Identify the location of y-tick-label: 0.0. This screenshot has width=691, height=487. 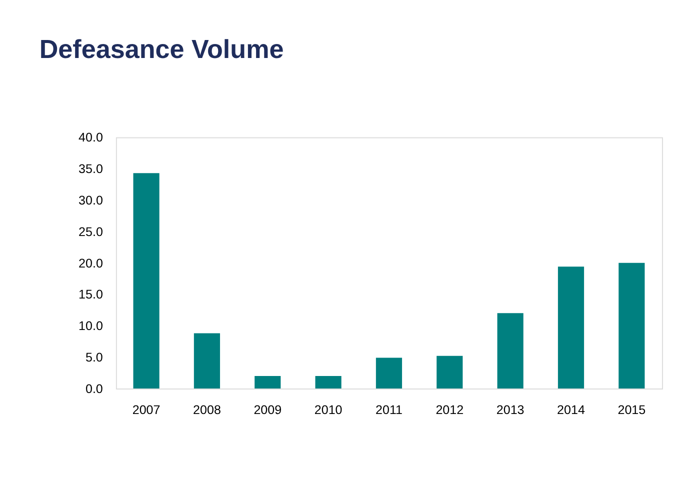
(94, 389).